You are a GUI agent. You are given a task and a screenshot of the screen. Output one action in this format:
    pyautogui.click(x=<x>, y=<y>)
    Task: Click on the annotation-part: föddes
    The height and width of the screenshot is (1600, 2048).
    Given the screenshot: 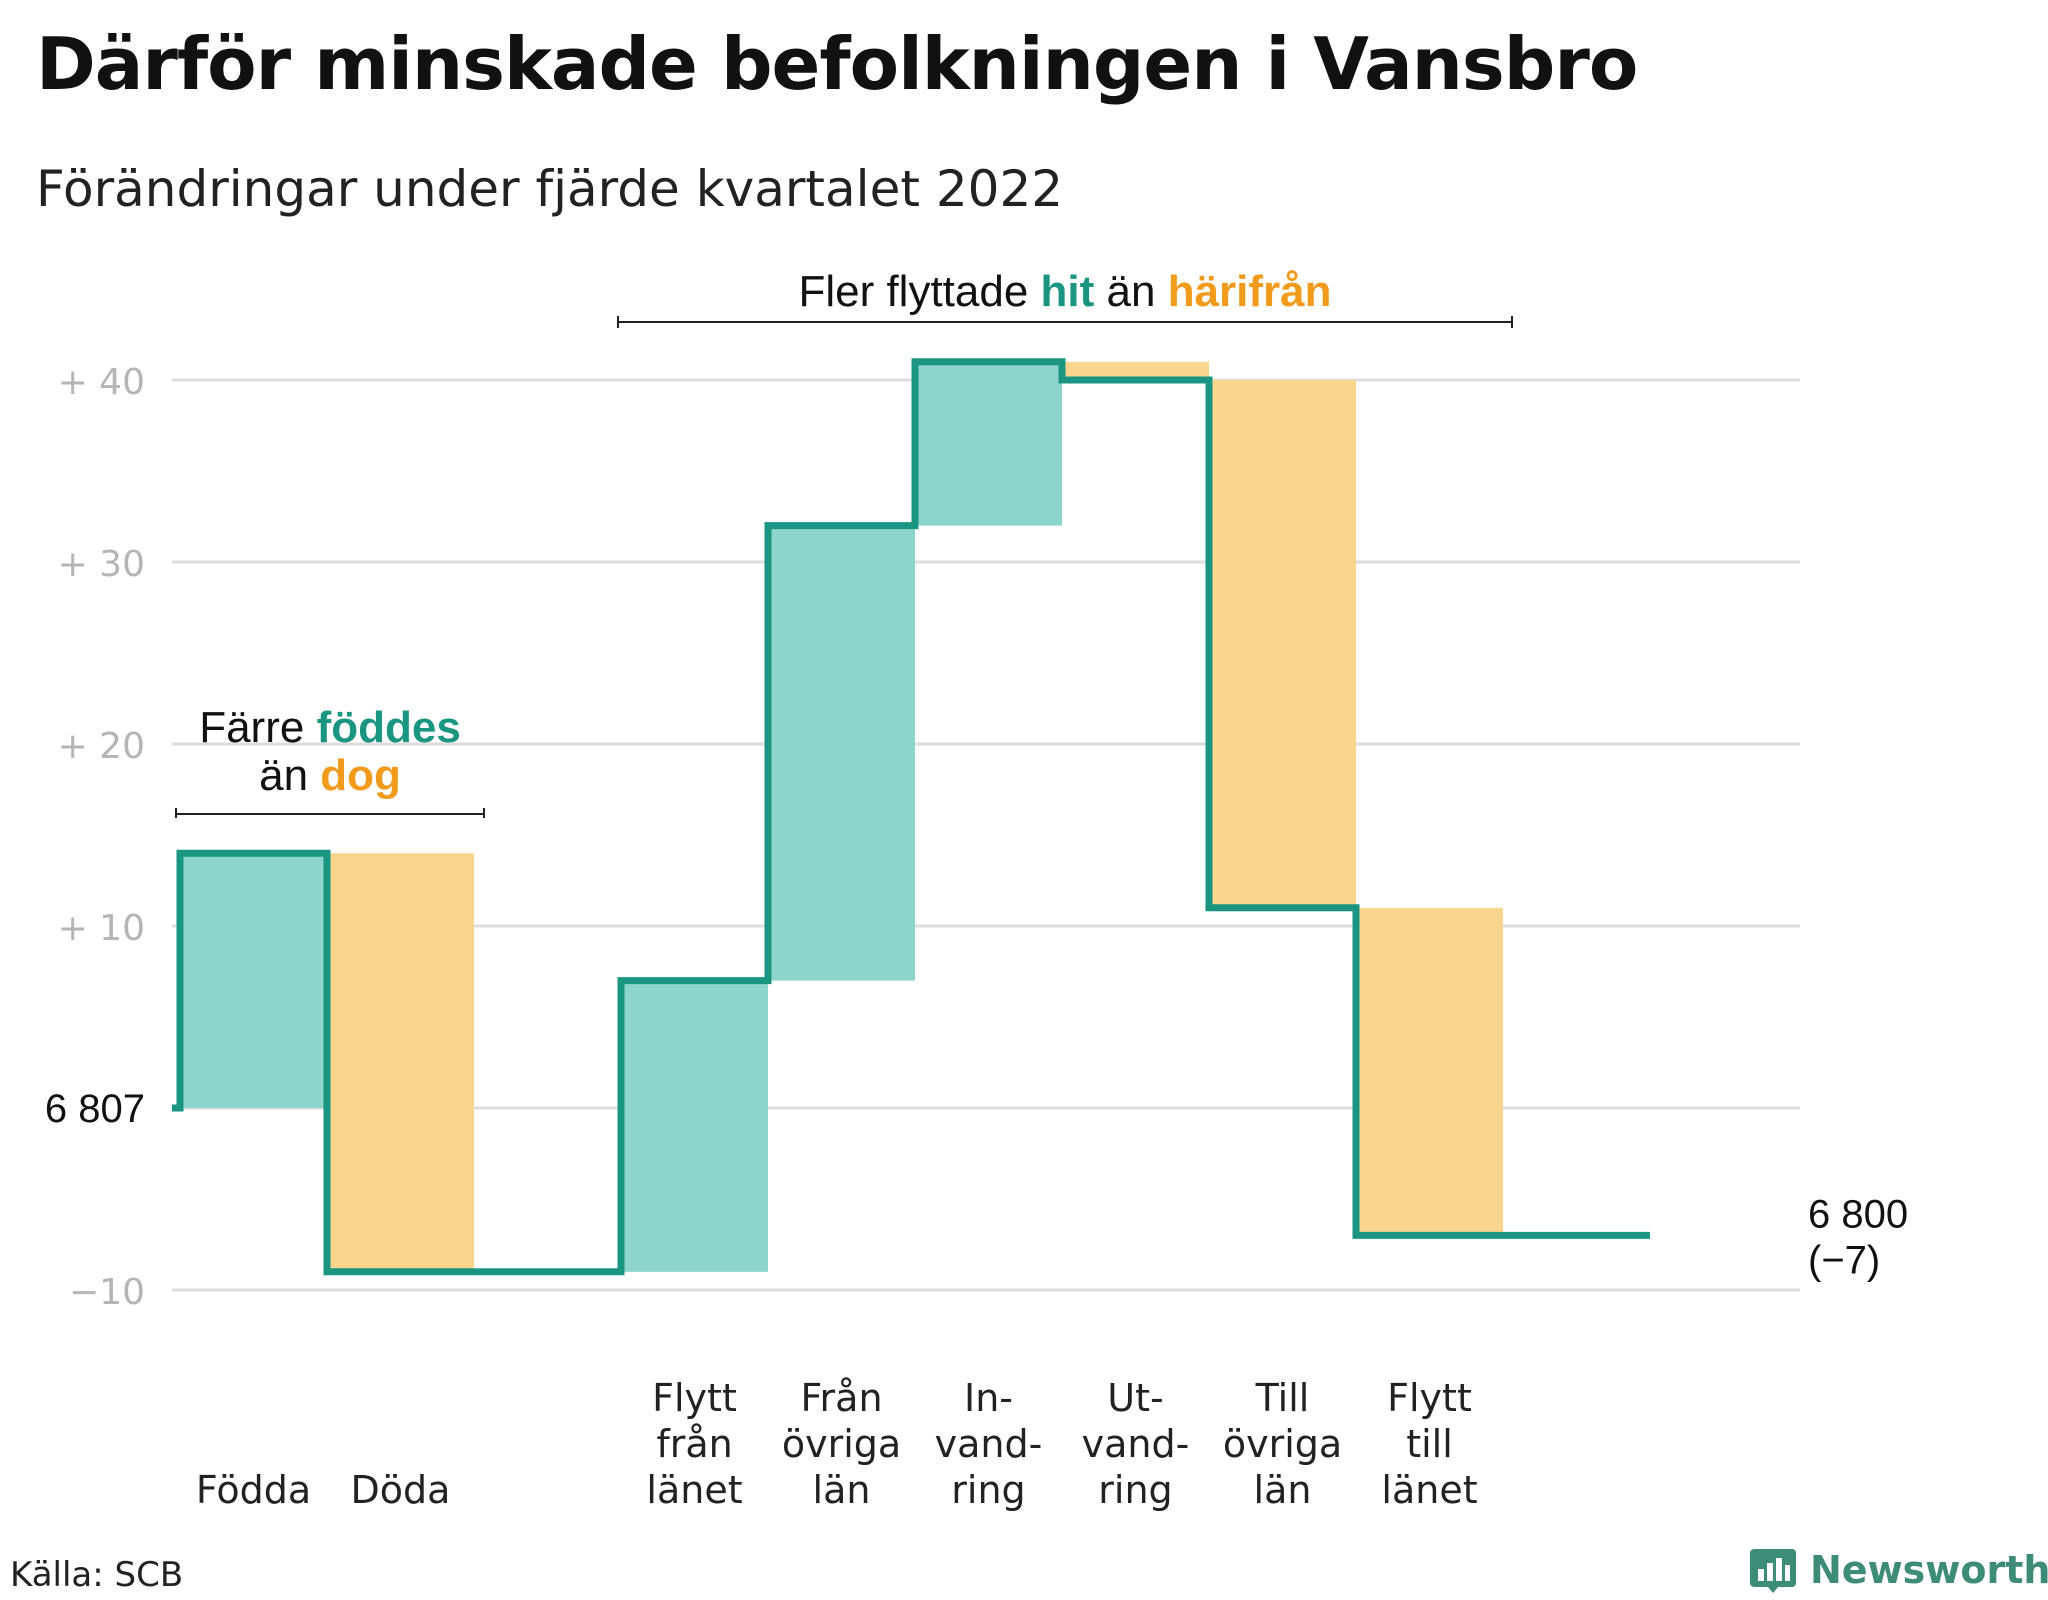 What is the action you would take?
    pyautogui.click(x=389, y=727)
    